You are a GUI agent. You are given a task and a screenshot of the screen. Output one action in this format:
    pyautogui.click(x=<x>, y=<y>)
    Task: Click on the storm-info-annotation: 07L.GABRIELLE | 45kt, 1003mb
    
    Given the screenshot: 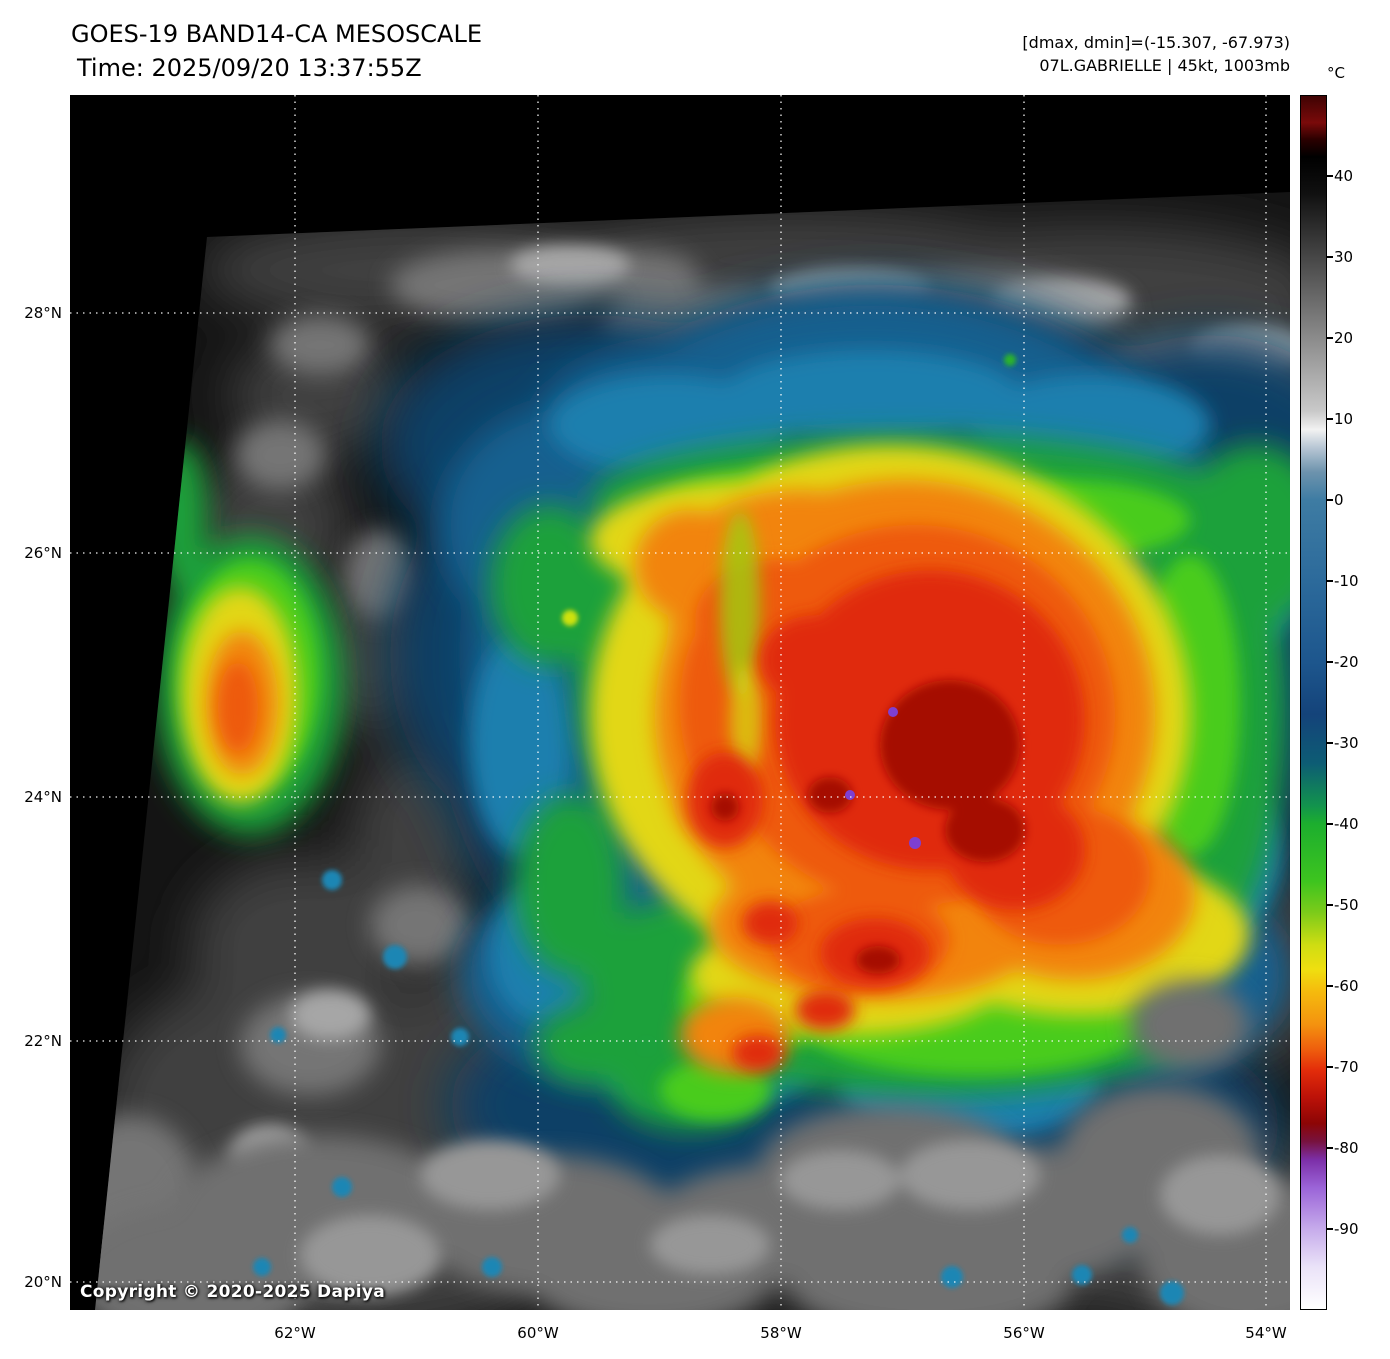 What is the action you would take?
    pyautogui.click(x=1164, y=65)
    